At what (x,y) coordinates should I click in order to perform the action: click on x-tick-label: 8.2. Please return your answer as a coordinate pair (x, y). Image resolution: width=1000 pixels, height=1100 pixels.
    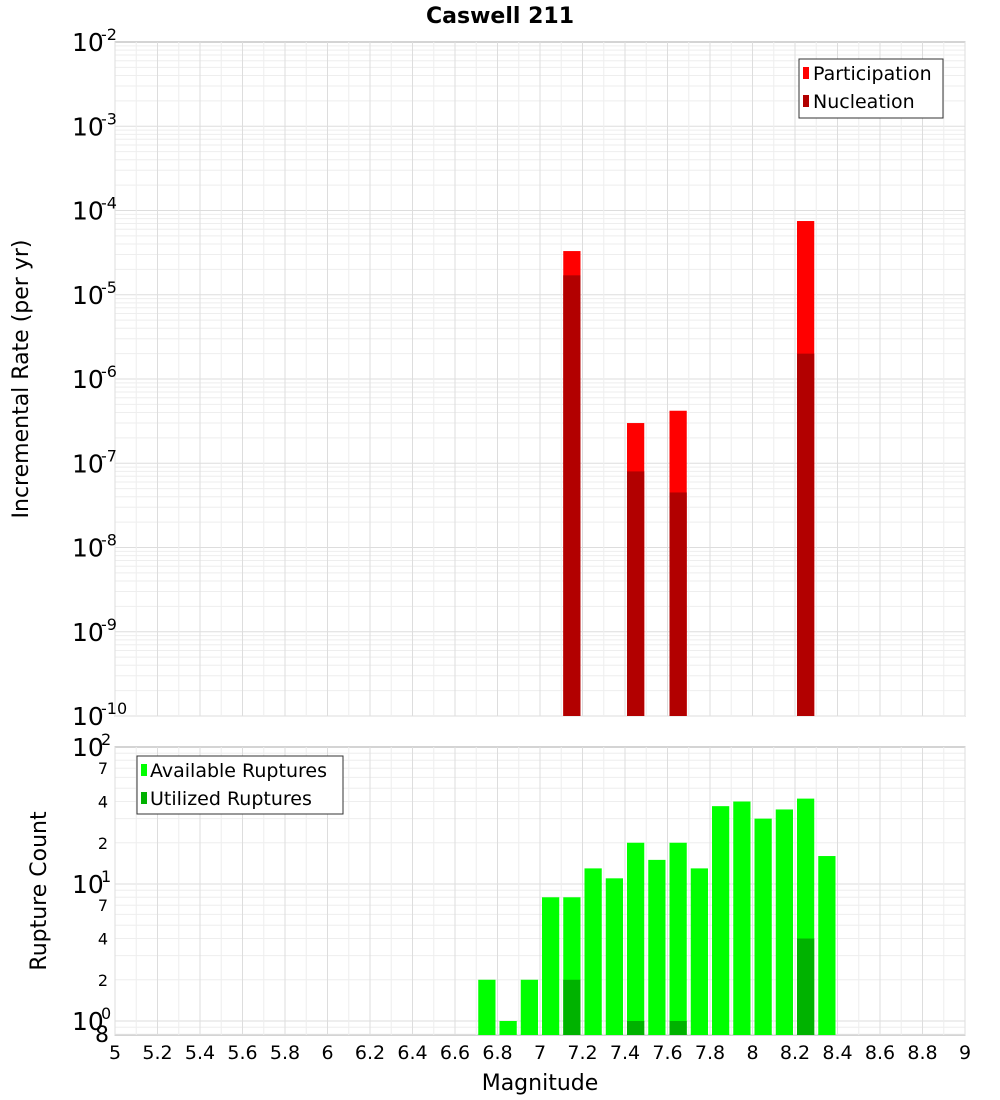
    Looking at the image, I should click on (795, 1053).